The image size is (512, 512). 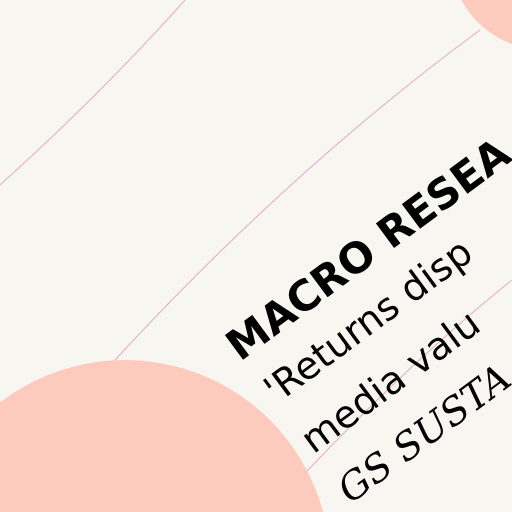 What do you see at coordinates (486, 22) in the screenshot?
I see `circle-top-right` at bounding box center [486, 22].